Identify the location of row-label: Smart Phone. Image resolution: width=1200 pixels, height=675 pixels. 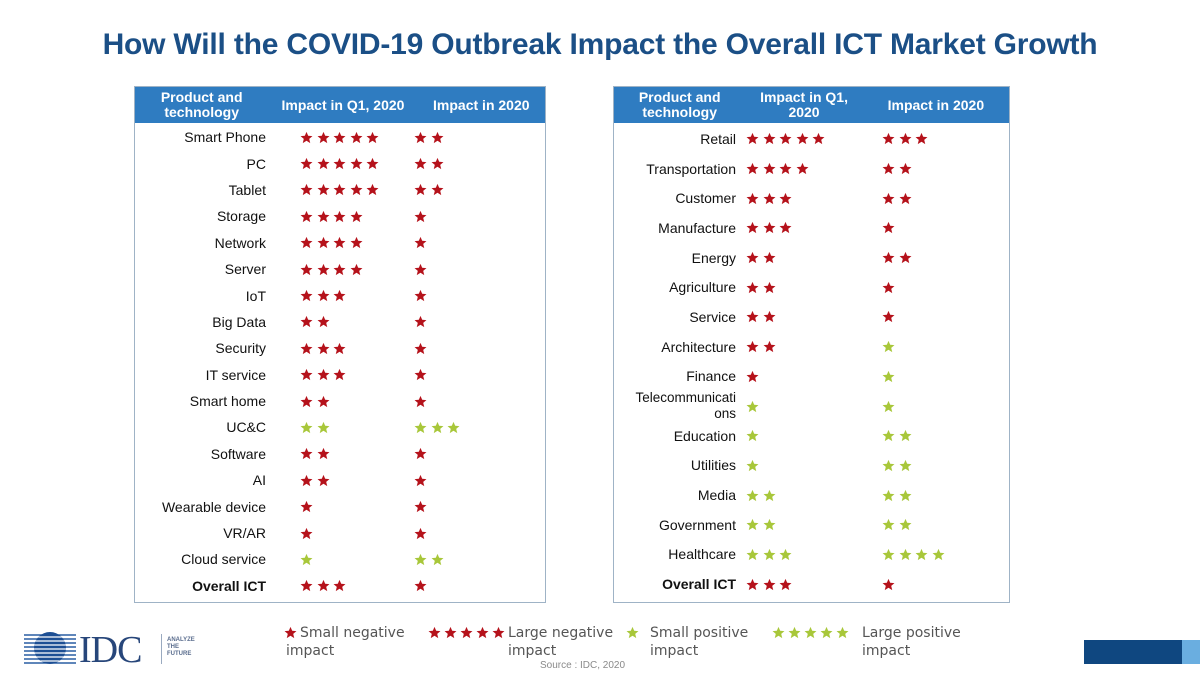
(225, 137).